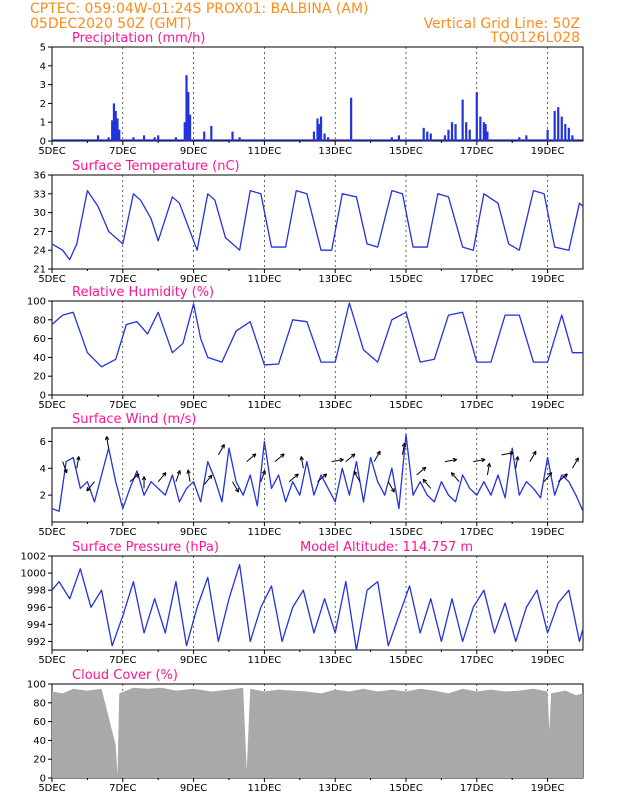 Image resolution: width=618 pixels, height=800 pixels. I want to click on temp-line, so click(317, 225).